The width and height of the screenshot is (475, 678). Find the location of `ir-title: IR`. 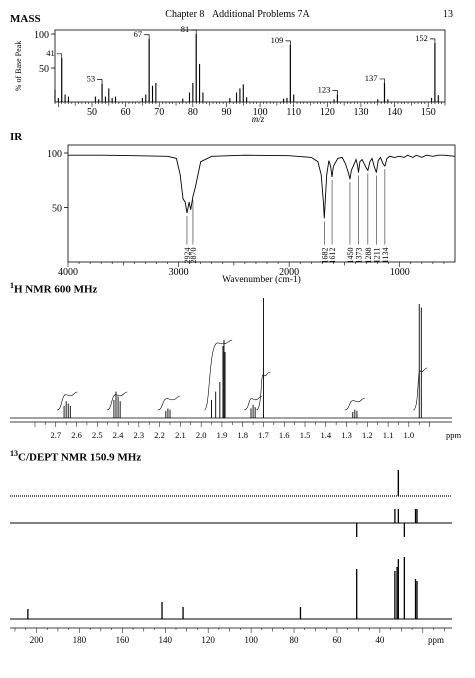

ir-title: IR is located at coordinates (16, 137).